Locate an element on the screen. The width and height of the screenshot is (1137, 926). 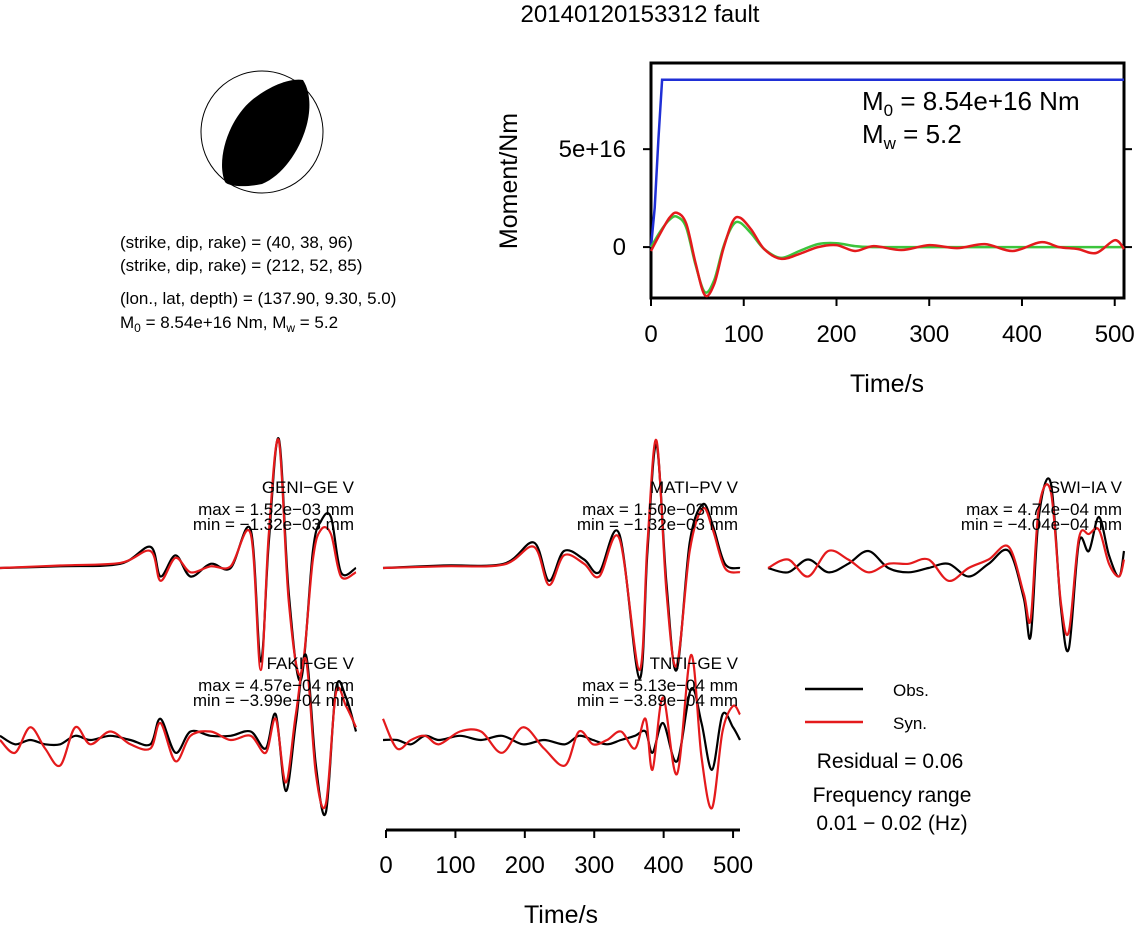
station-max-label: max = 4.57e−04 mm is located at coordinates (276, 685).